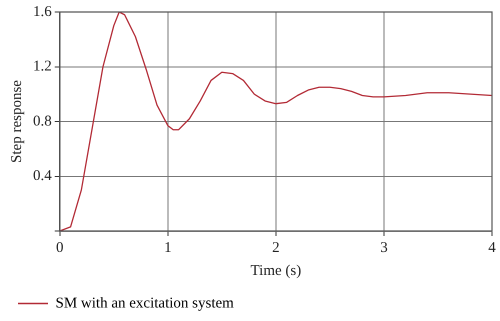 This screenshot has width=500, height=321. Describe the element at coordinates (168, 248) in the screenshot. I see `x-tick-label: 1` at that location.